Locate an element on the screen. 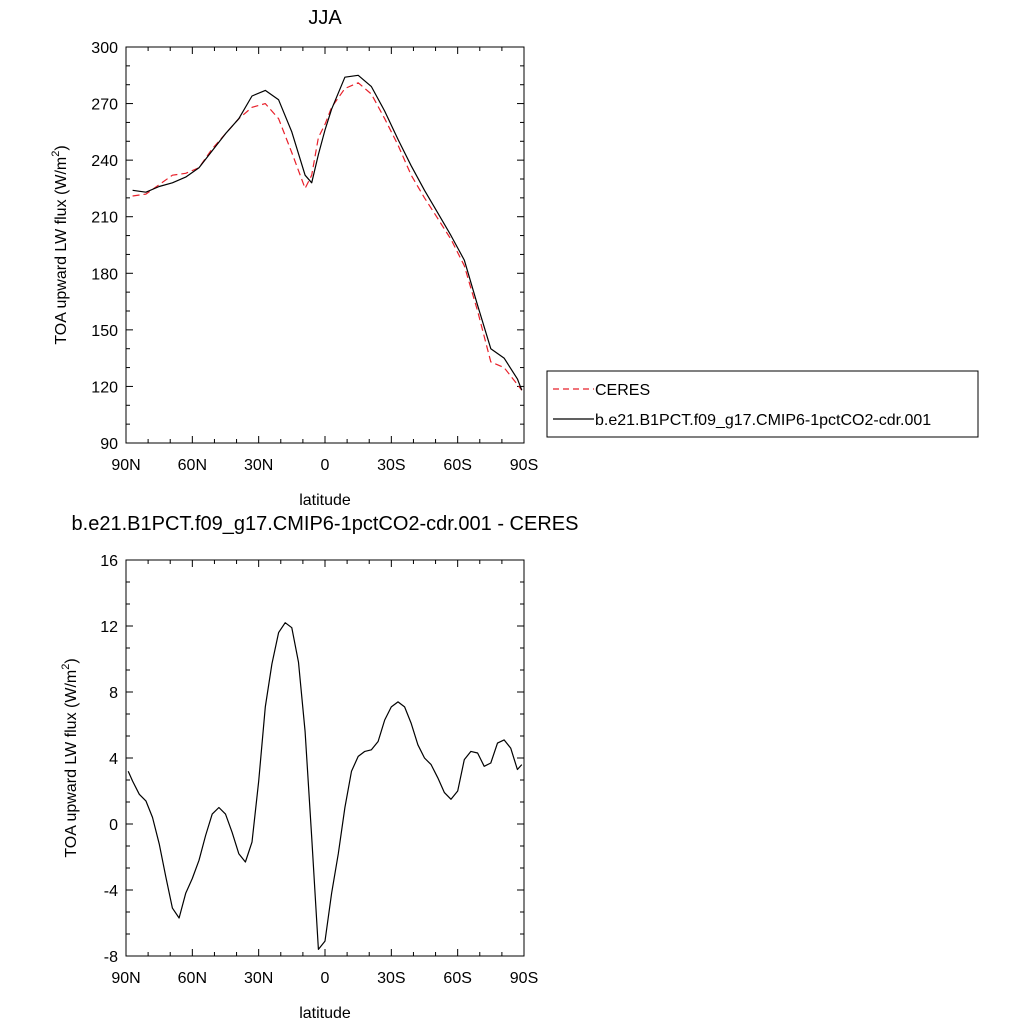 This screenshot has height=1024, width=1024. bottom-x-axis-label: latitude is located at coordinates (325, 1013).